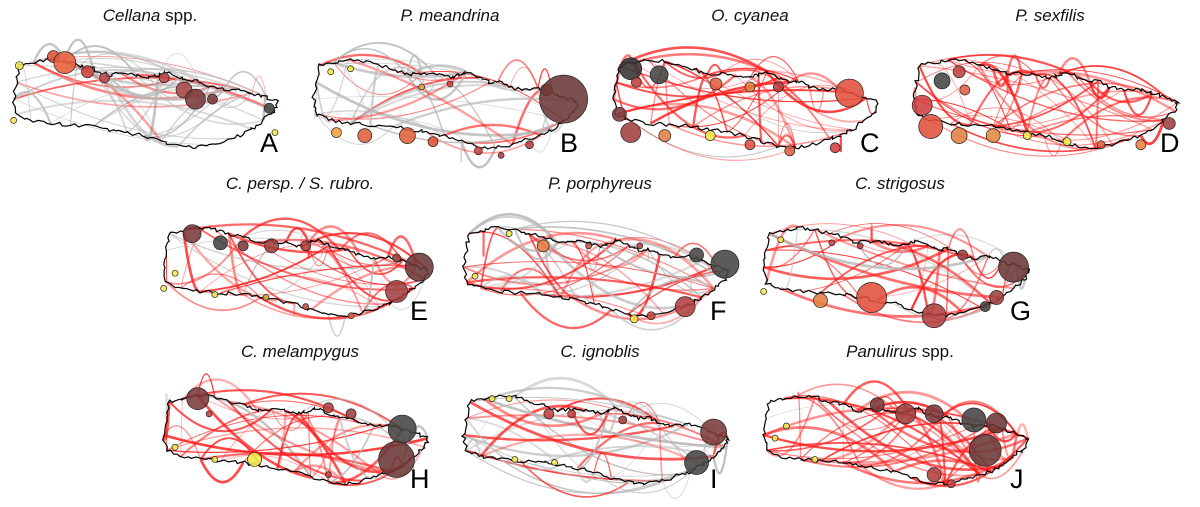 The width and height of the screenshot is (1200, 507). What do you see at coordinates (600, 351) in the screenshot?
I see `panel-title-main: C. ignoblis` at bounding box center [600, 351].